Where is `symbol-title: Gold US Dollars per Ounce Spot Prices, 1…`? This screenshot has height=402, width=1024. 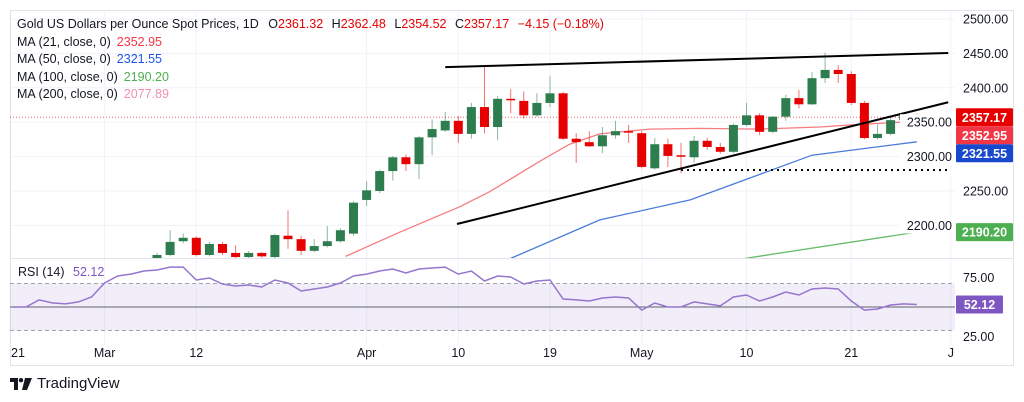 symbol-title: Gold US Dollars per Ounce Spot Prices, 1… is located at coordinates (138, 24).